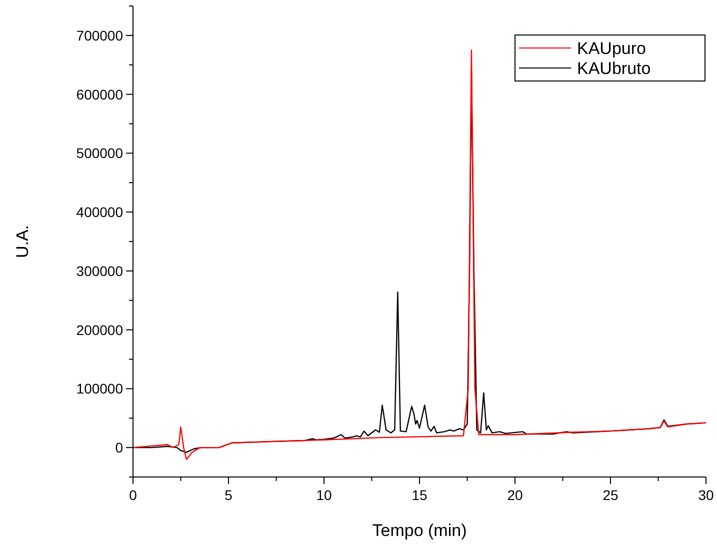  Describe the element at coordinates (133, 495) in the screenshot. I see `x-tick-label: 0` at that location.